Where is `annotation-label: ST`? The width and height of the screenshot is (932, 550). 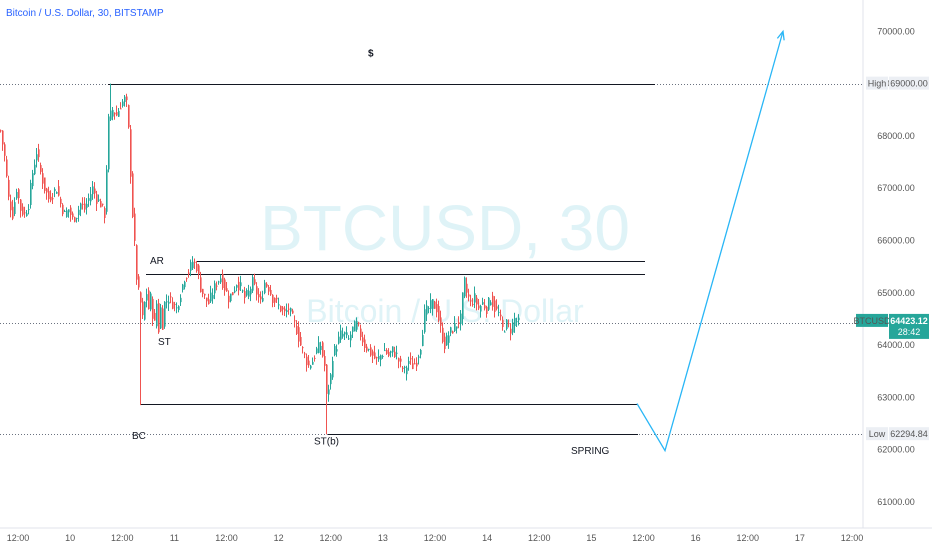 annotation-label: ST is located at coordinates (164, 342).